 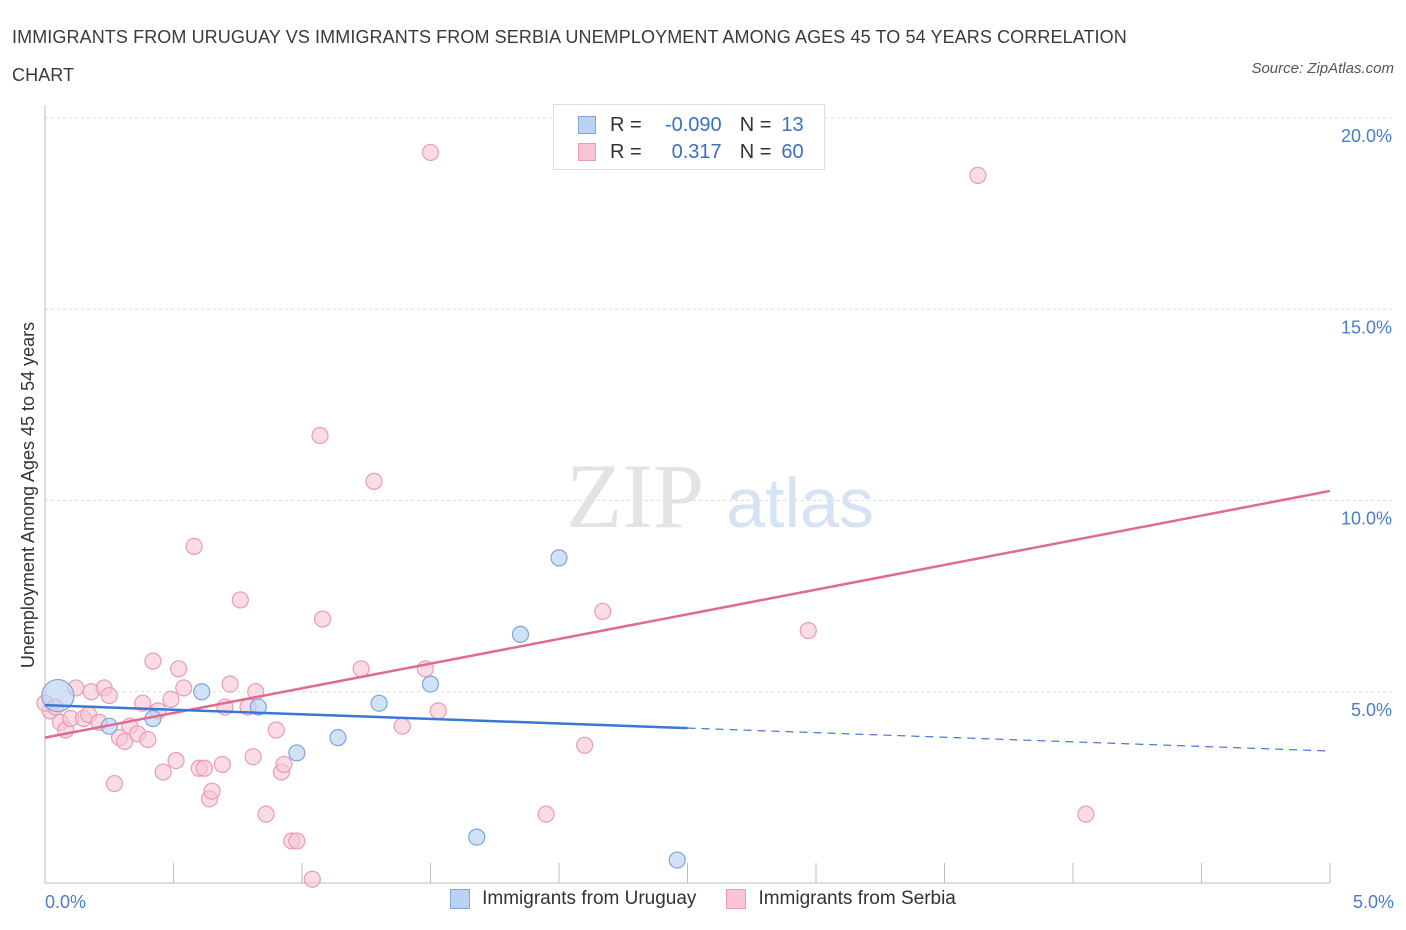 What do you see at coordinates (1373, 902) in the screenshot?
I see `x-tick-label-max: 5.0%` at bounding box center [1373, 902].